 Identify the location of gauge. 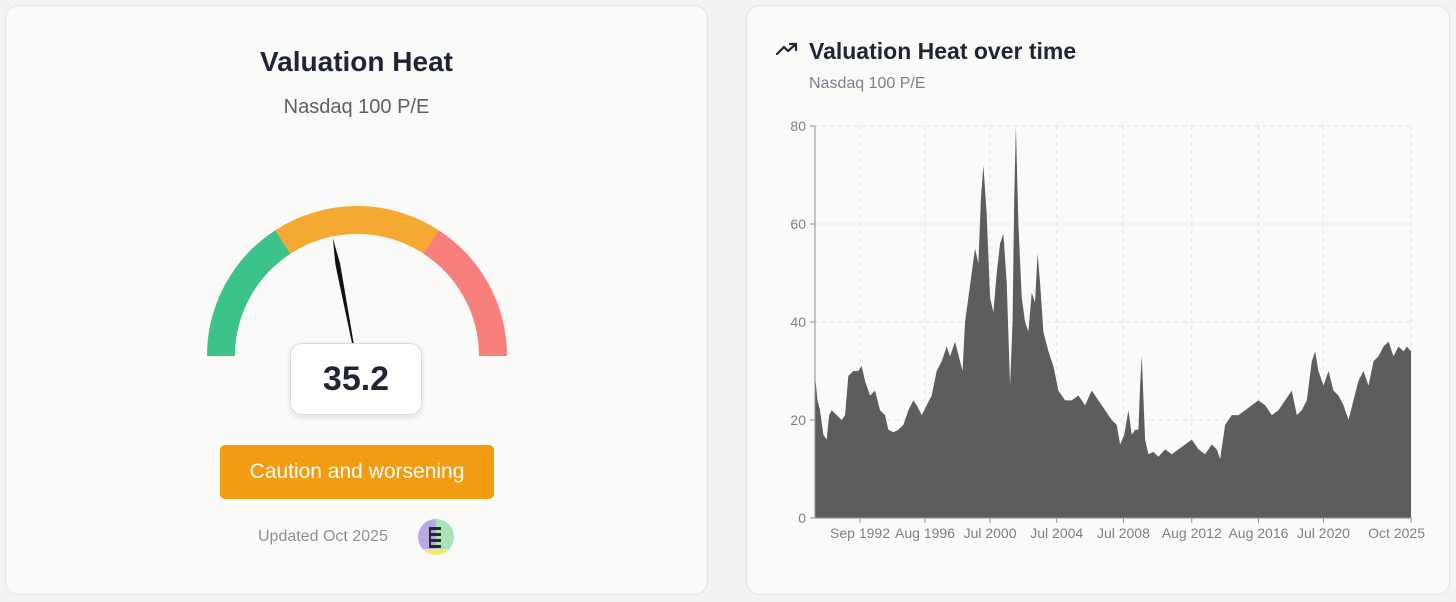
(357, 281).